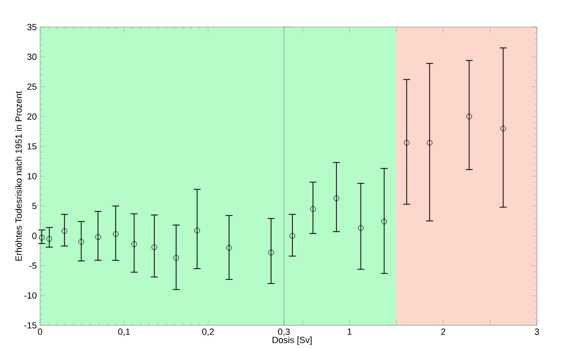 Image resolution: width=578 pixels, height=348 pixels. I want to click on y-tick-label: 25, so click(32, 87).